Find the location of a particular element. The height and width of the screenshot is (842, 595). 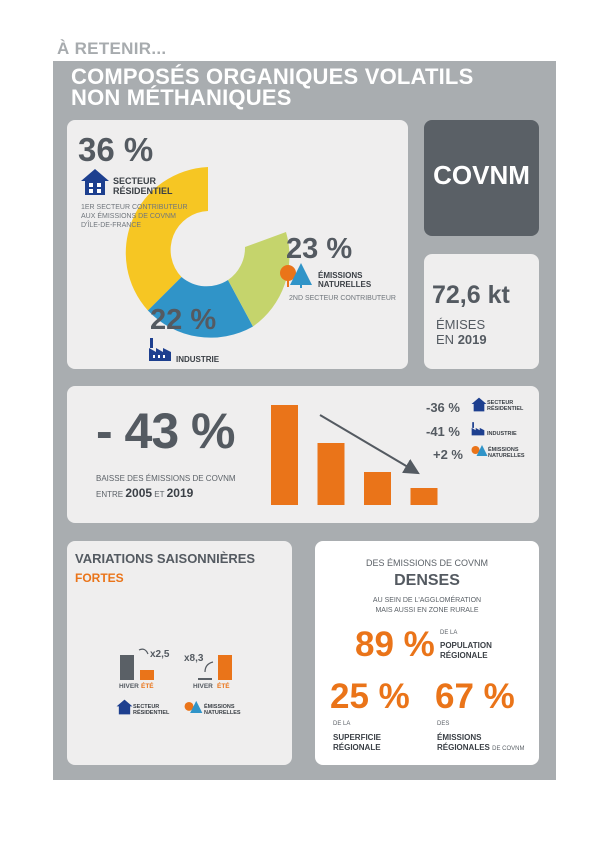

trend-item-residentiel-value: -36 % is located at coordinates (443, 407).